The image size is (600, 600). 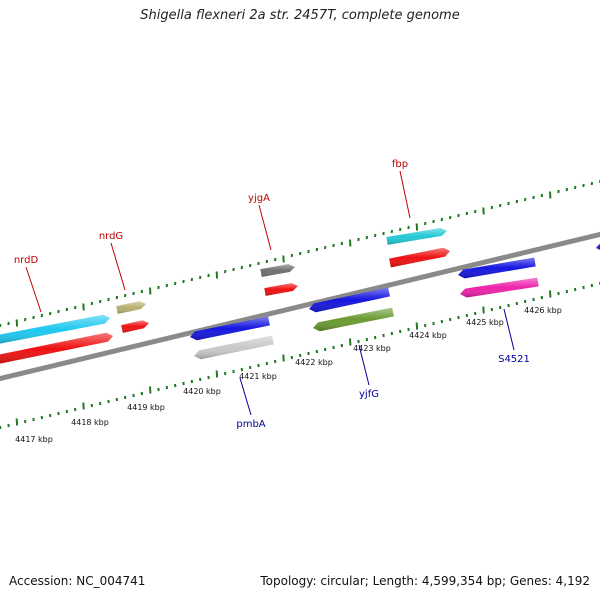 What do you see at coordinates (90, 422) in the screenshot?
I see `scale-label: 4418 kbp` at bounding box center [90, 422].